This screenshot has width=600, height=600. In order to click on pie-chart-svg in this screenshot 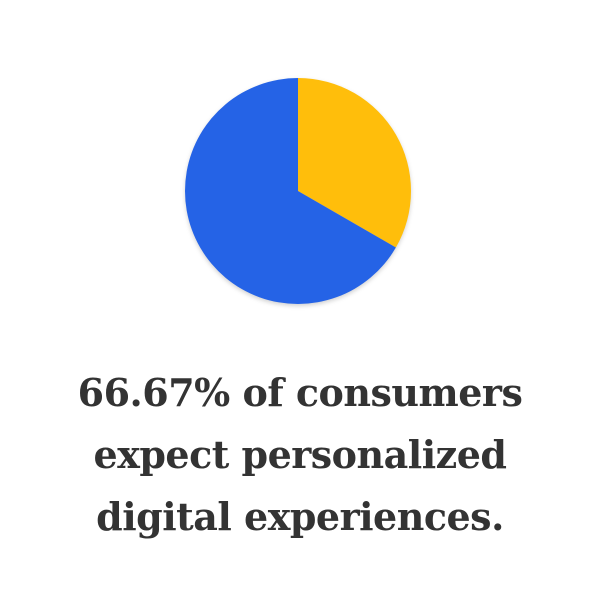, I will do `click(298, 191)`.